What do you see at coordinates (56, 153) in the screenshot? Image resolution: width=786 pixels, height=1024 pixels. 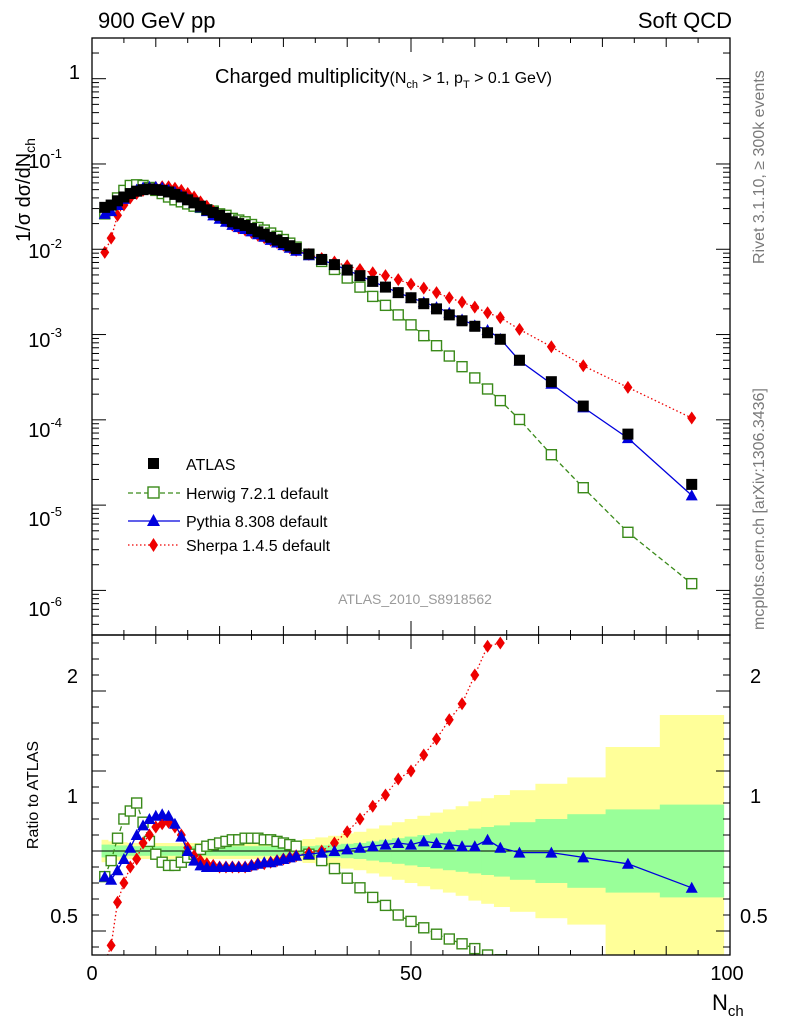 I see `ytick-exp-1: -1` at bounding box center [56, 153].